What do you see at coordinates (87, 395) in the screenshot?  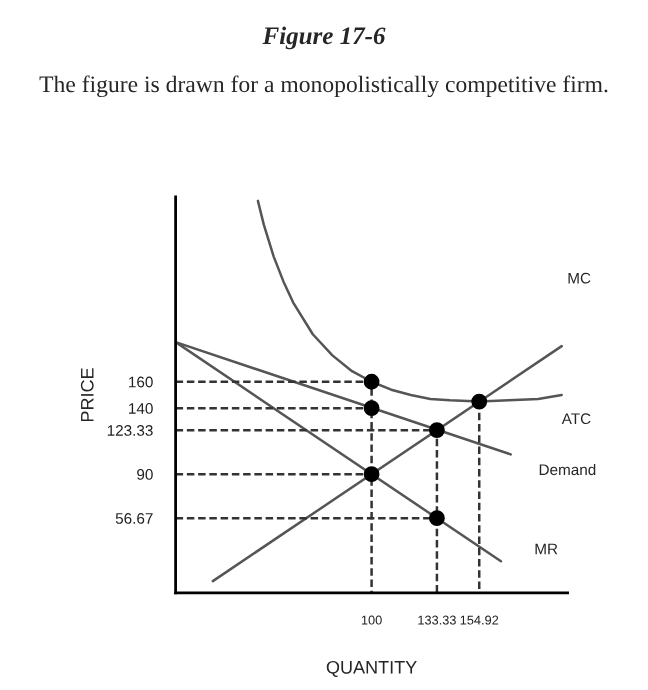 I see `y-axis-title: PRICE` at bounding box center [87, 395].